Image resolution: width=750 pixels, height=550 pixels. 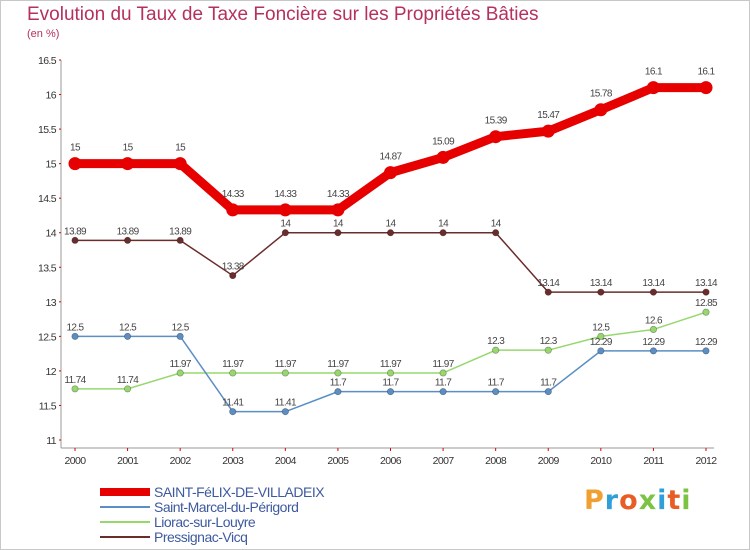 I want to click on data-label: 13.38, so click(x=233, y=267).